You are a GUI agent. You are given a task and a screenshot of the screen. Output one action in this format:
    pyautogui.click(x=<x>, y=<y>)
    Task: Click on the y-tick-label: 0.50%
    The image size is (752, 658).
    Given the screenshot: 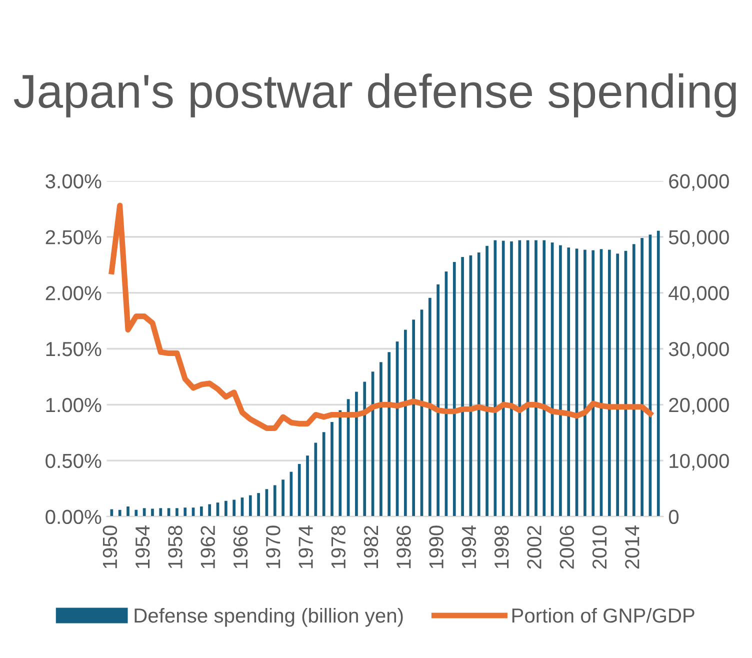 What is the action you would take?
    pyautogui.click(x=74, y=461)
    